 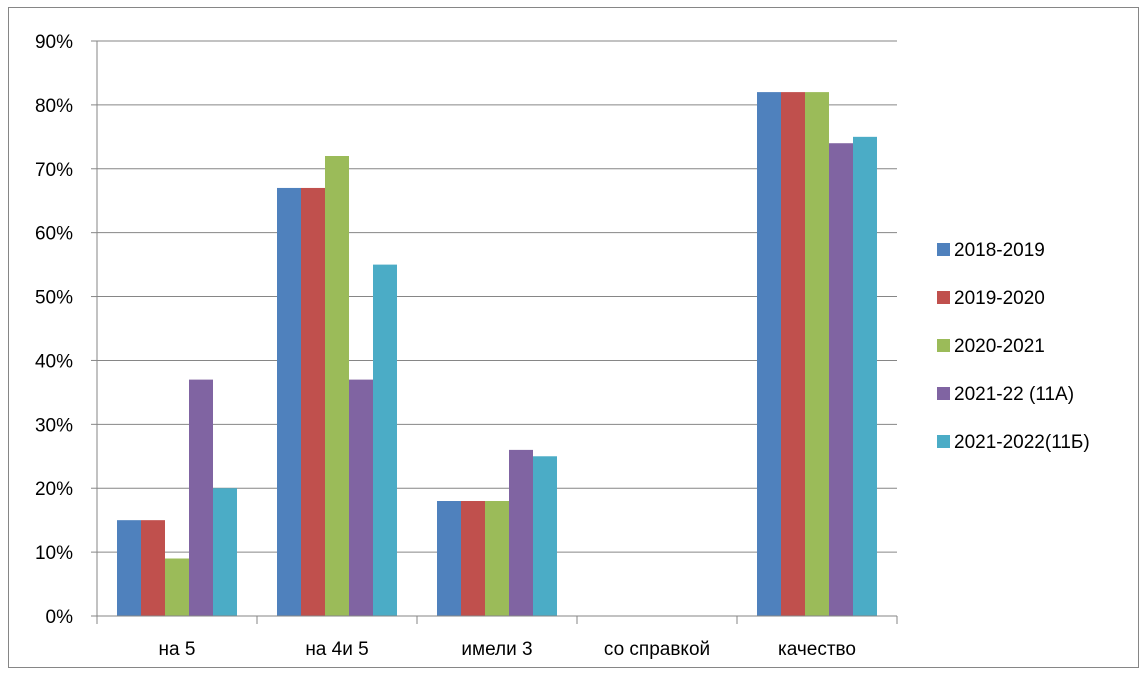 I want to click on y-tick-label: 50%, so click(x=54, y=298).